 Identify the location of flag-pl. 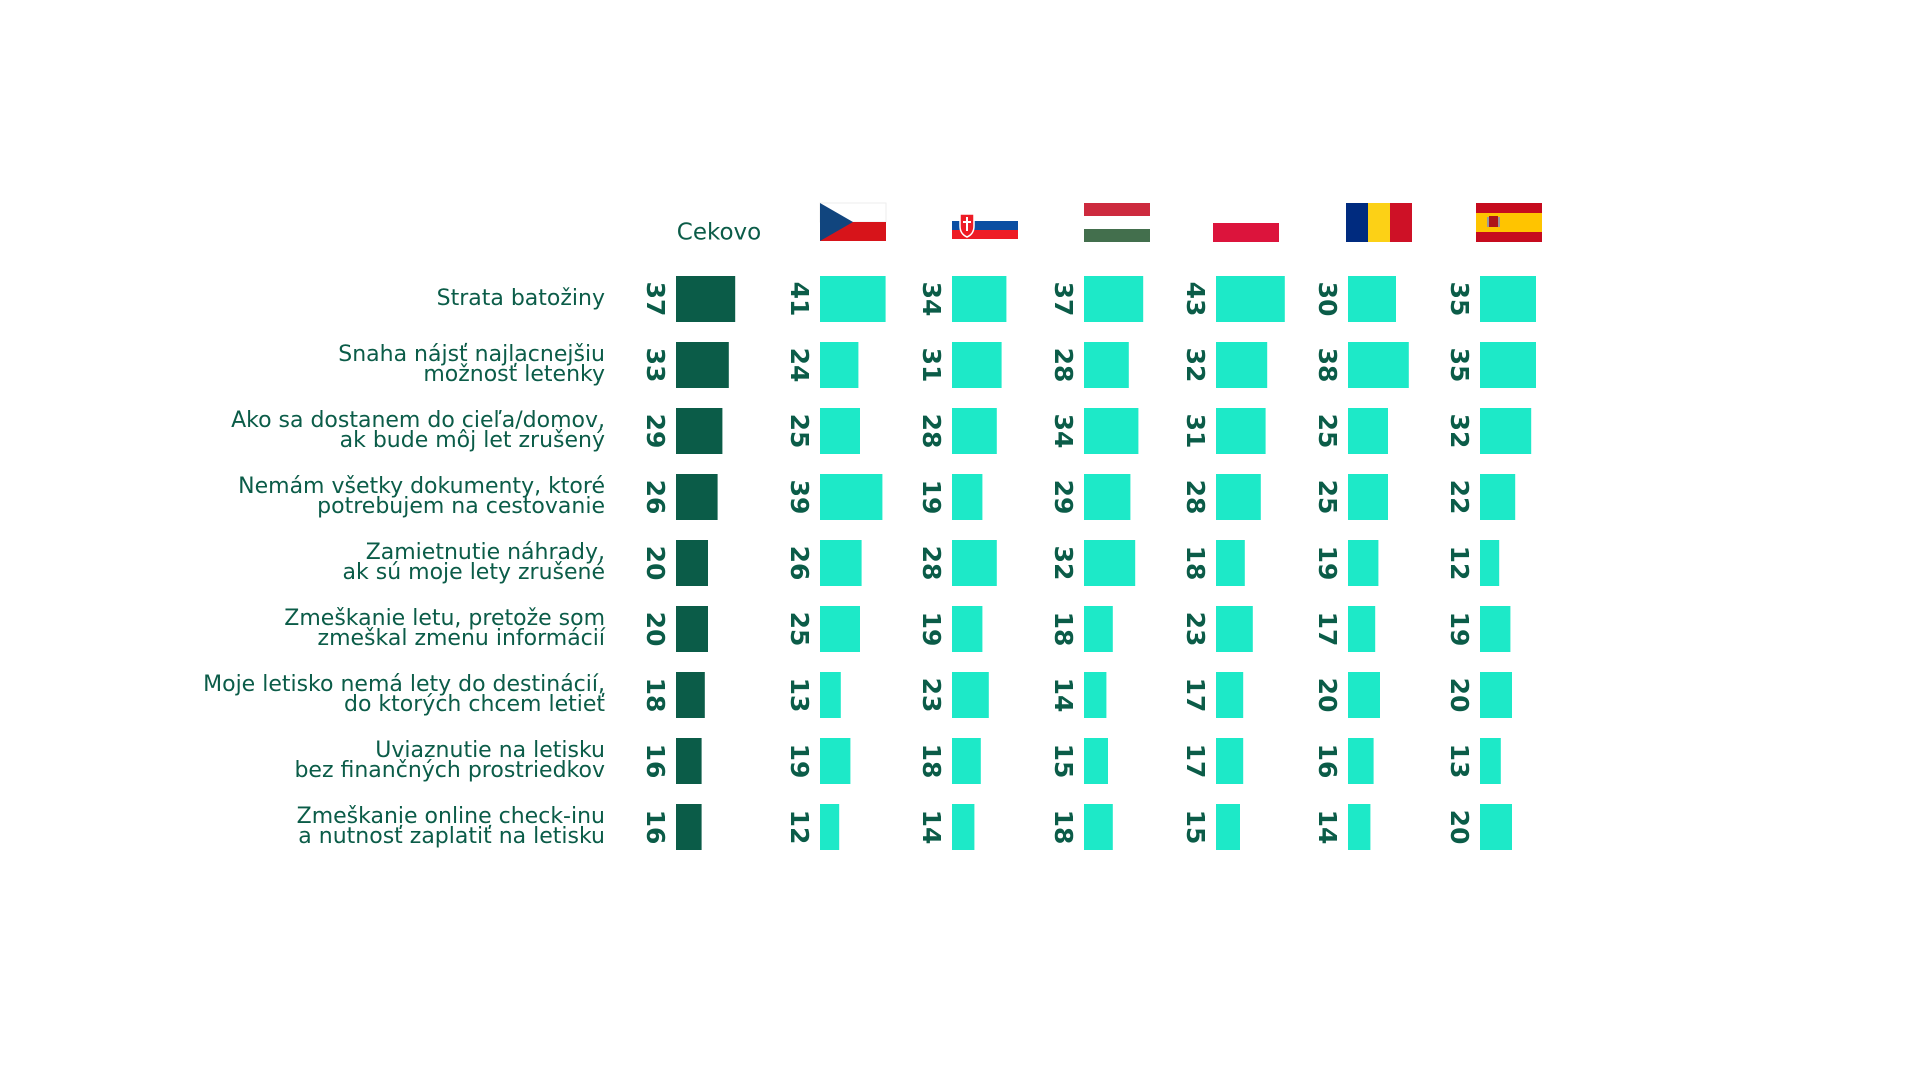
(1246, 222).